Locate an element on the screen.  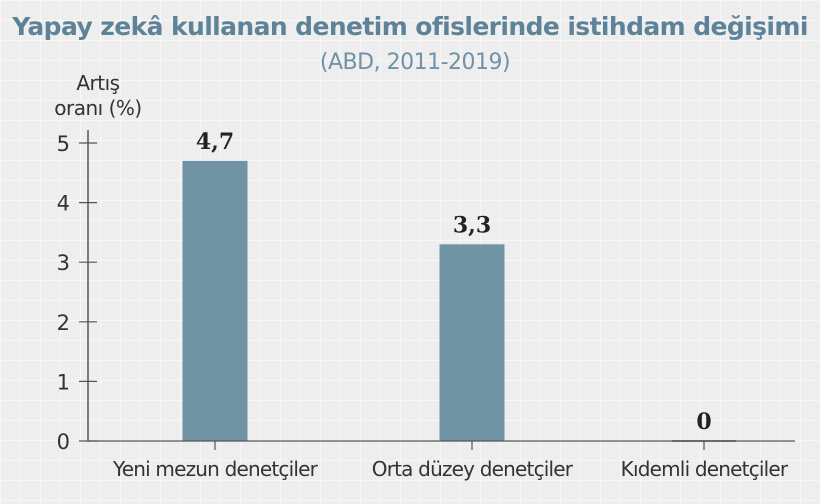
y-tick-label: 2 is located at coordinates (63, 323).